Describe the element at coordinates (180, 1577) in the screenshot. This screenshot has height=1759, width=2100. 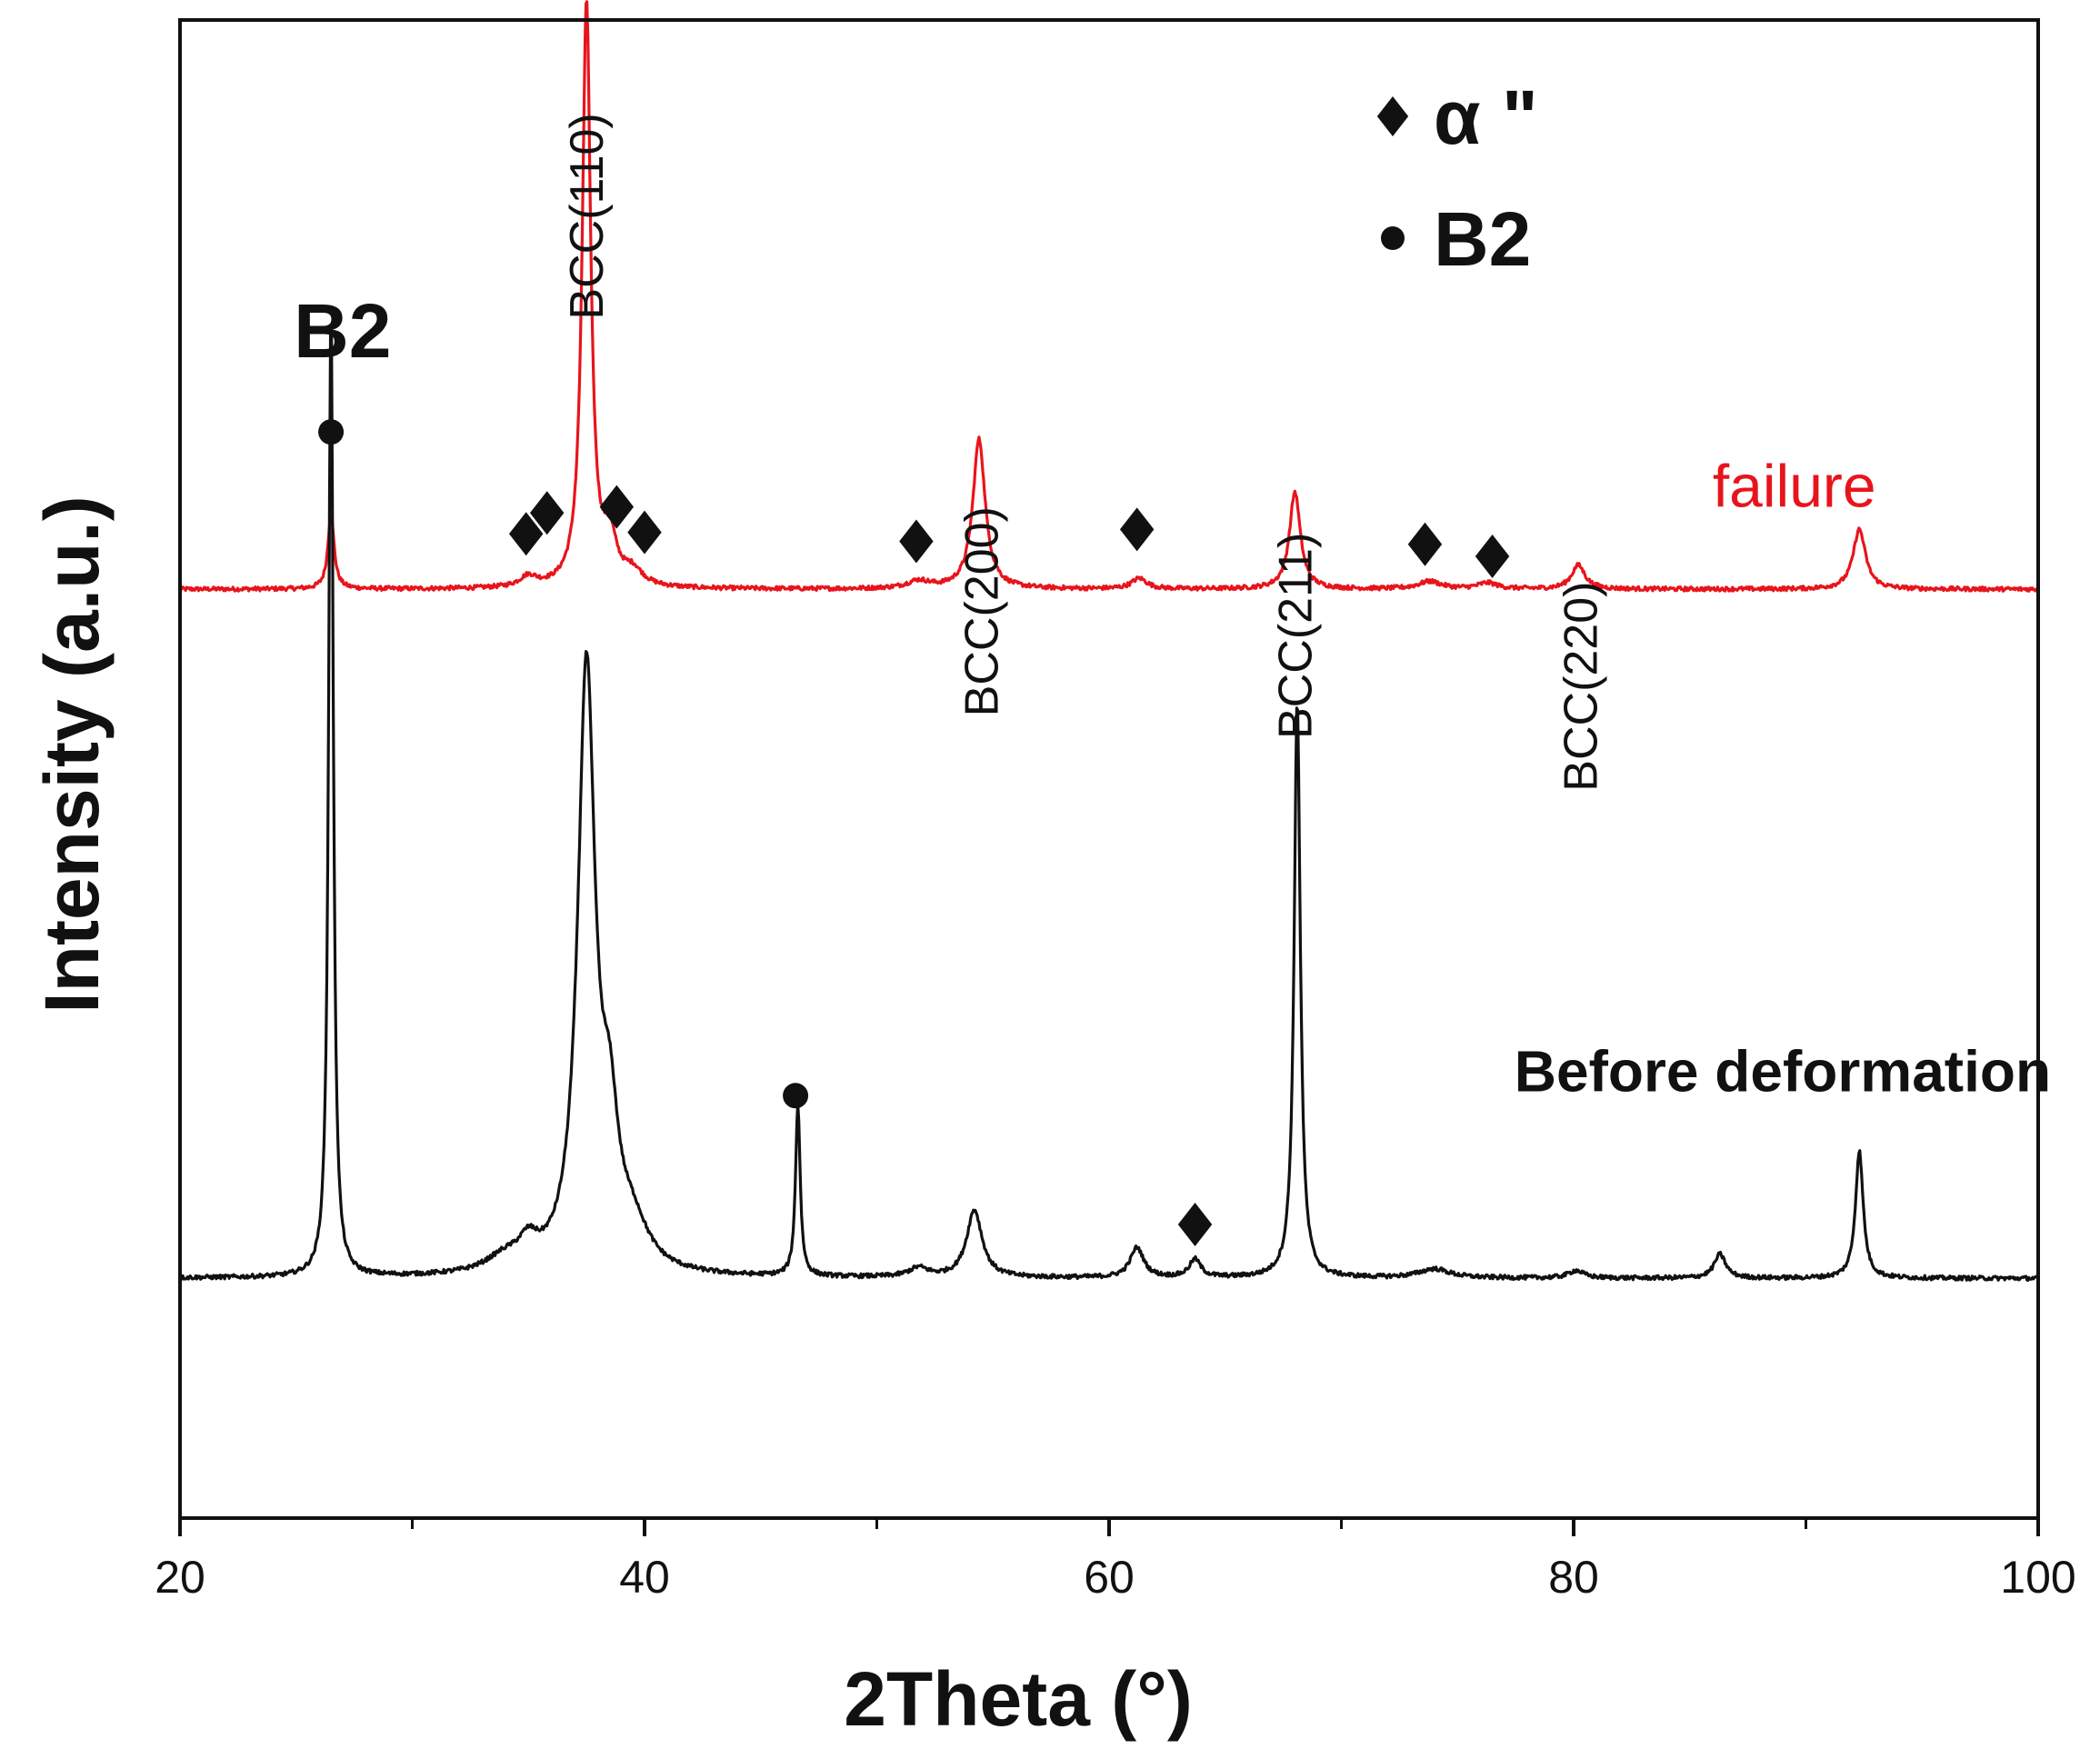
I see `x-tick-label: 20` at that location.